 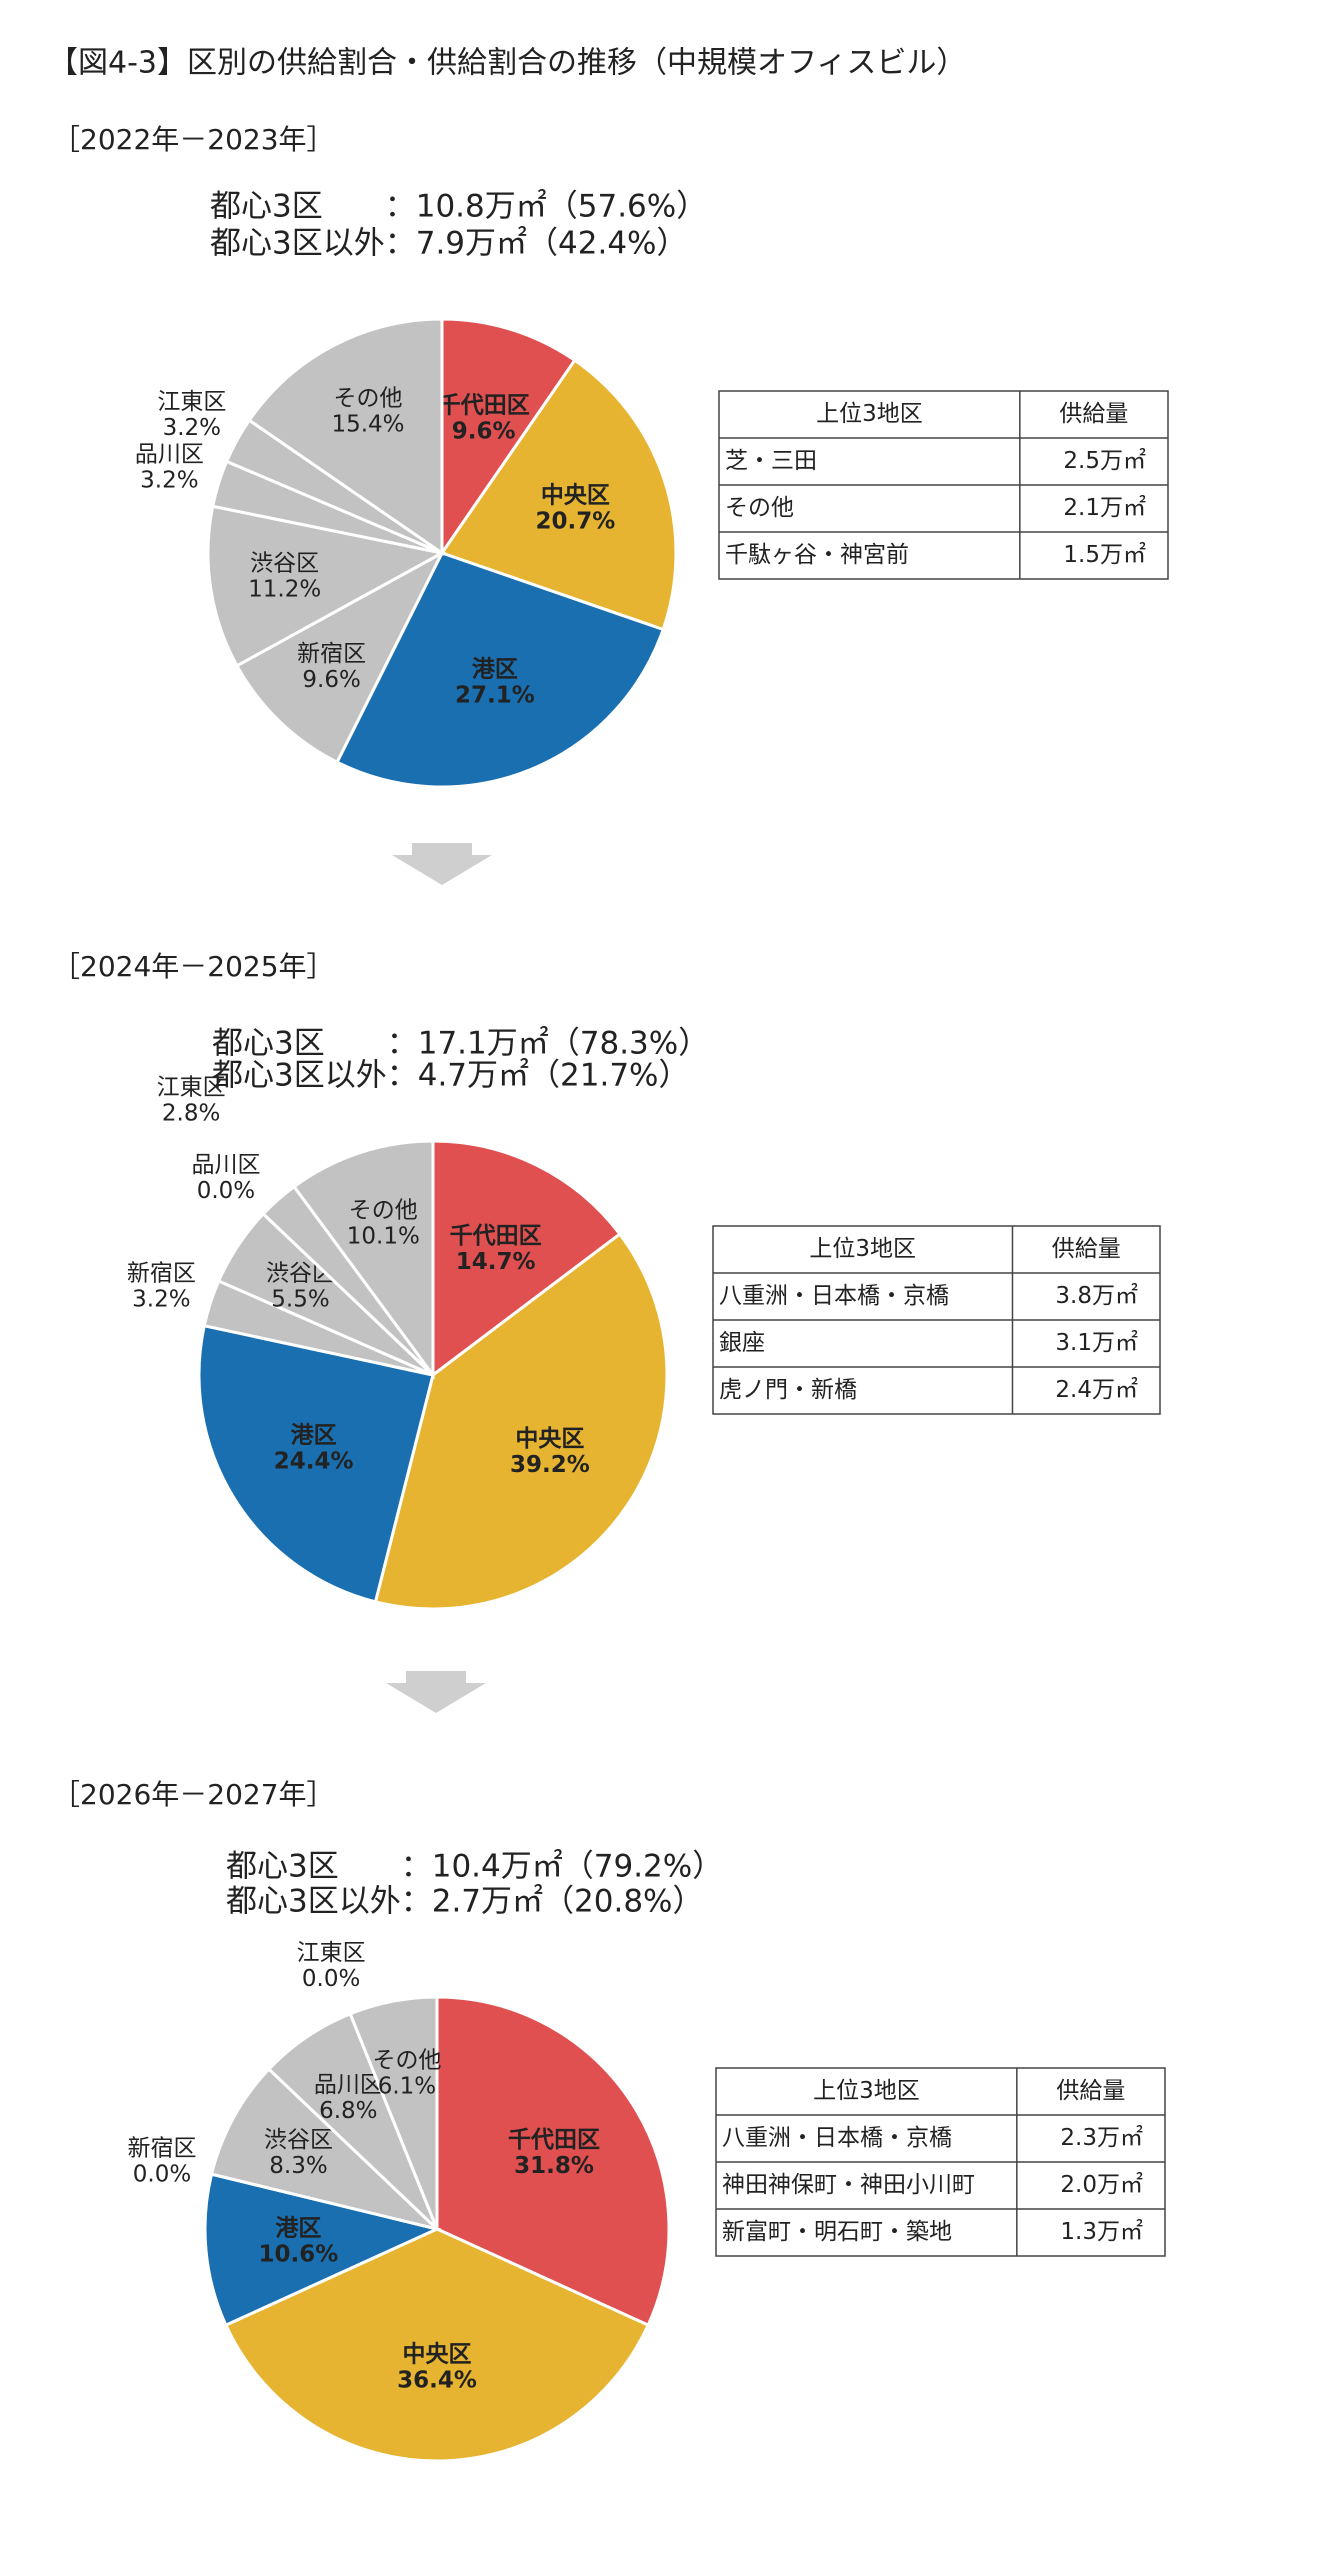 I want to click on slice-value: 20.7%, so click(x=575, y=522).